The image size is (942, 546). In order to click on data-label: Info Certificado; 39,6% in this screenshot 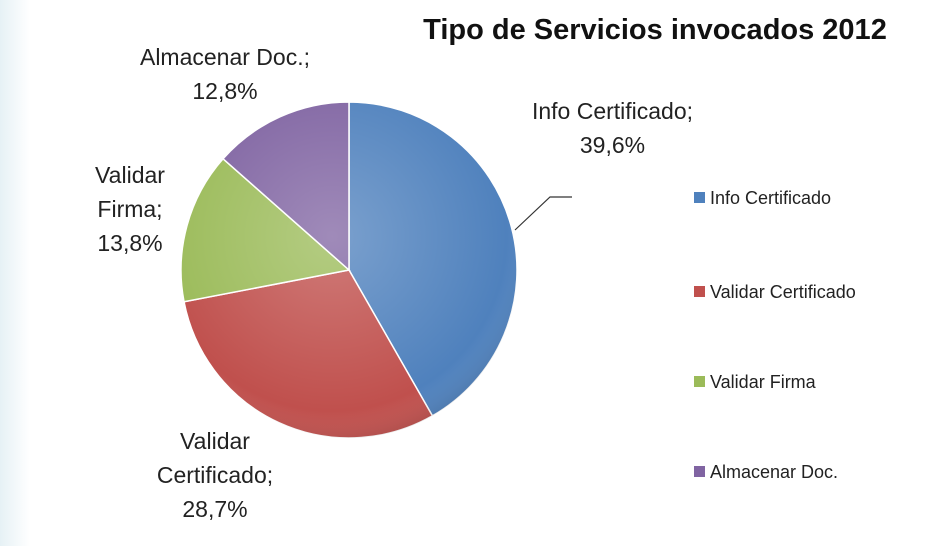, I will do `click(612, 128)`.